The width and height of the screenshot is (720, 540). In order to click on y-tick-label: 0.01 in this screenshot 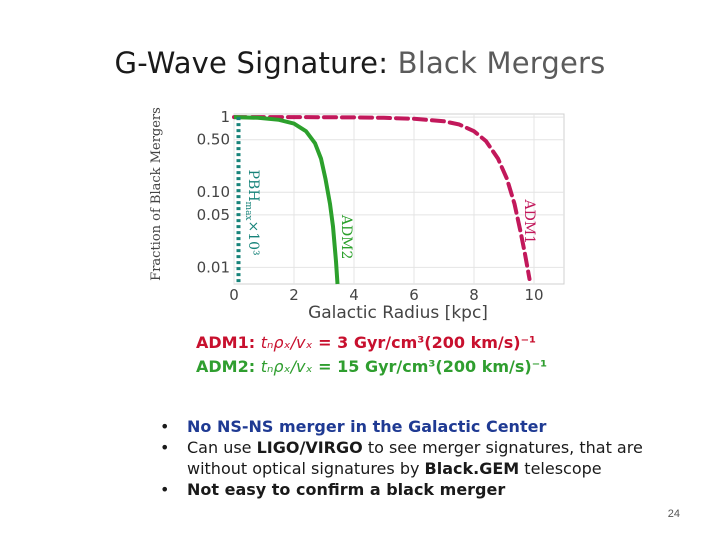, I will do `click(213, 267)`.